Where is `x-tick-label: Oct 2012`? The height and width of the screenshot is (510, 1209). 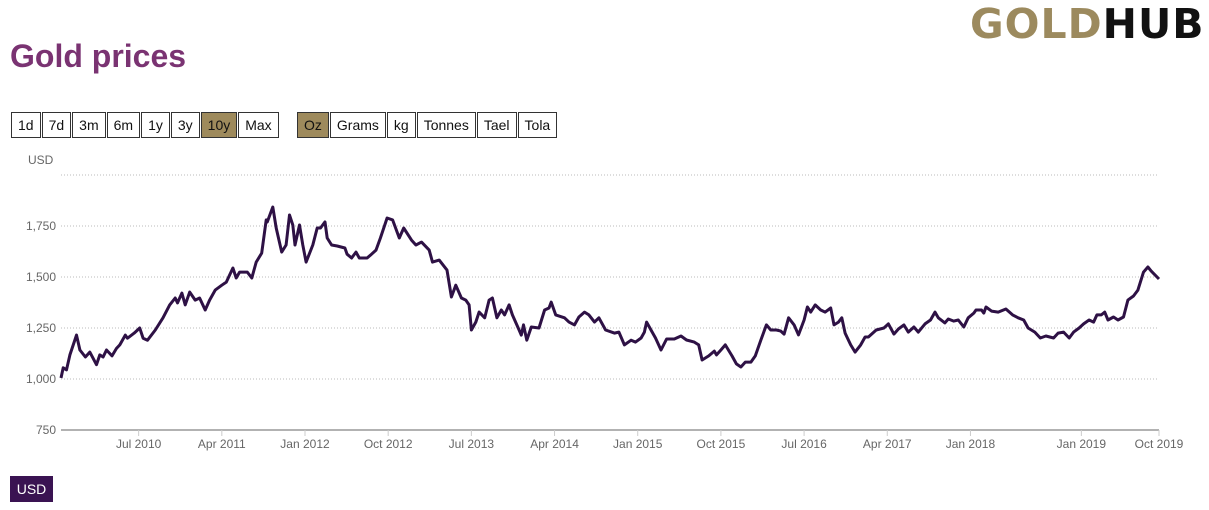 x-tick-label: Oct 2012 is located at coordinates (388, 444).